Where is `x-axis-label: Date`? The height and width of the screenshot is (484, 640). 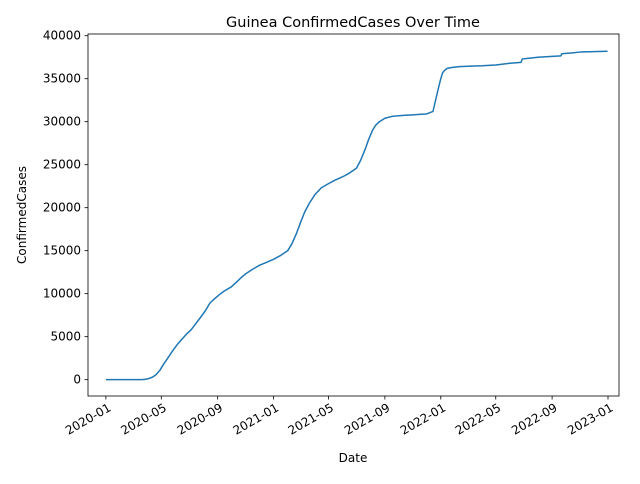
x-axis-label: Date is located at coordinates (353, 458).